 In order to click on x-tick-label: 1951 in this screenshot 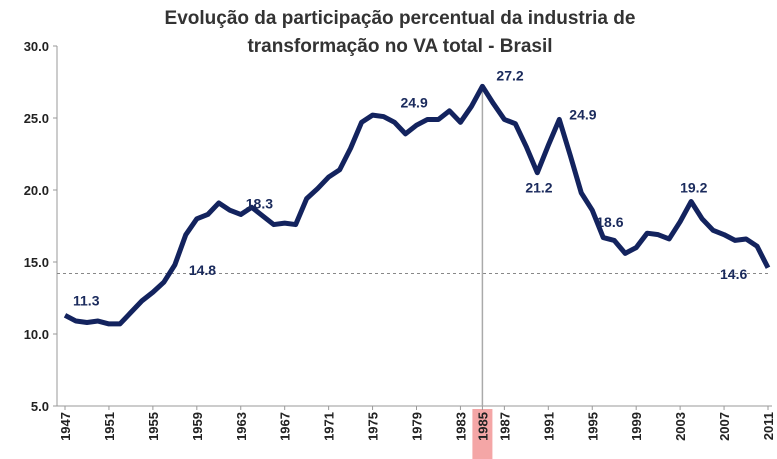, I will do `click(109, 426)`.